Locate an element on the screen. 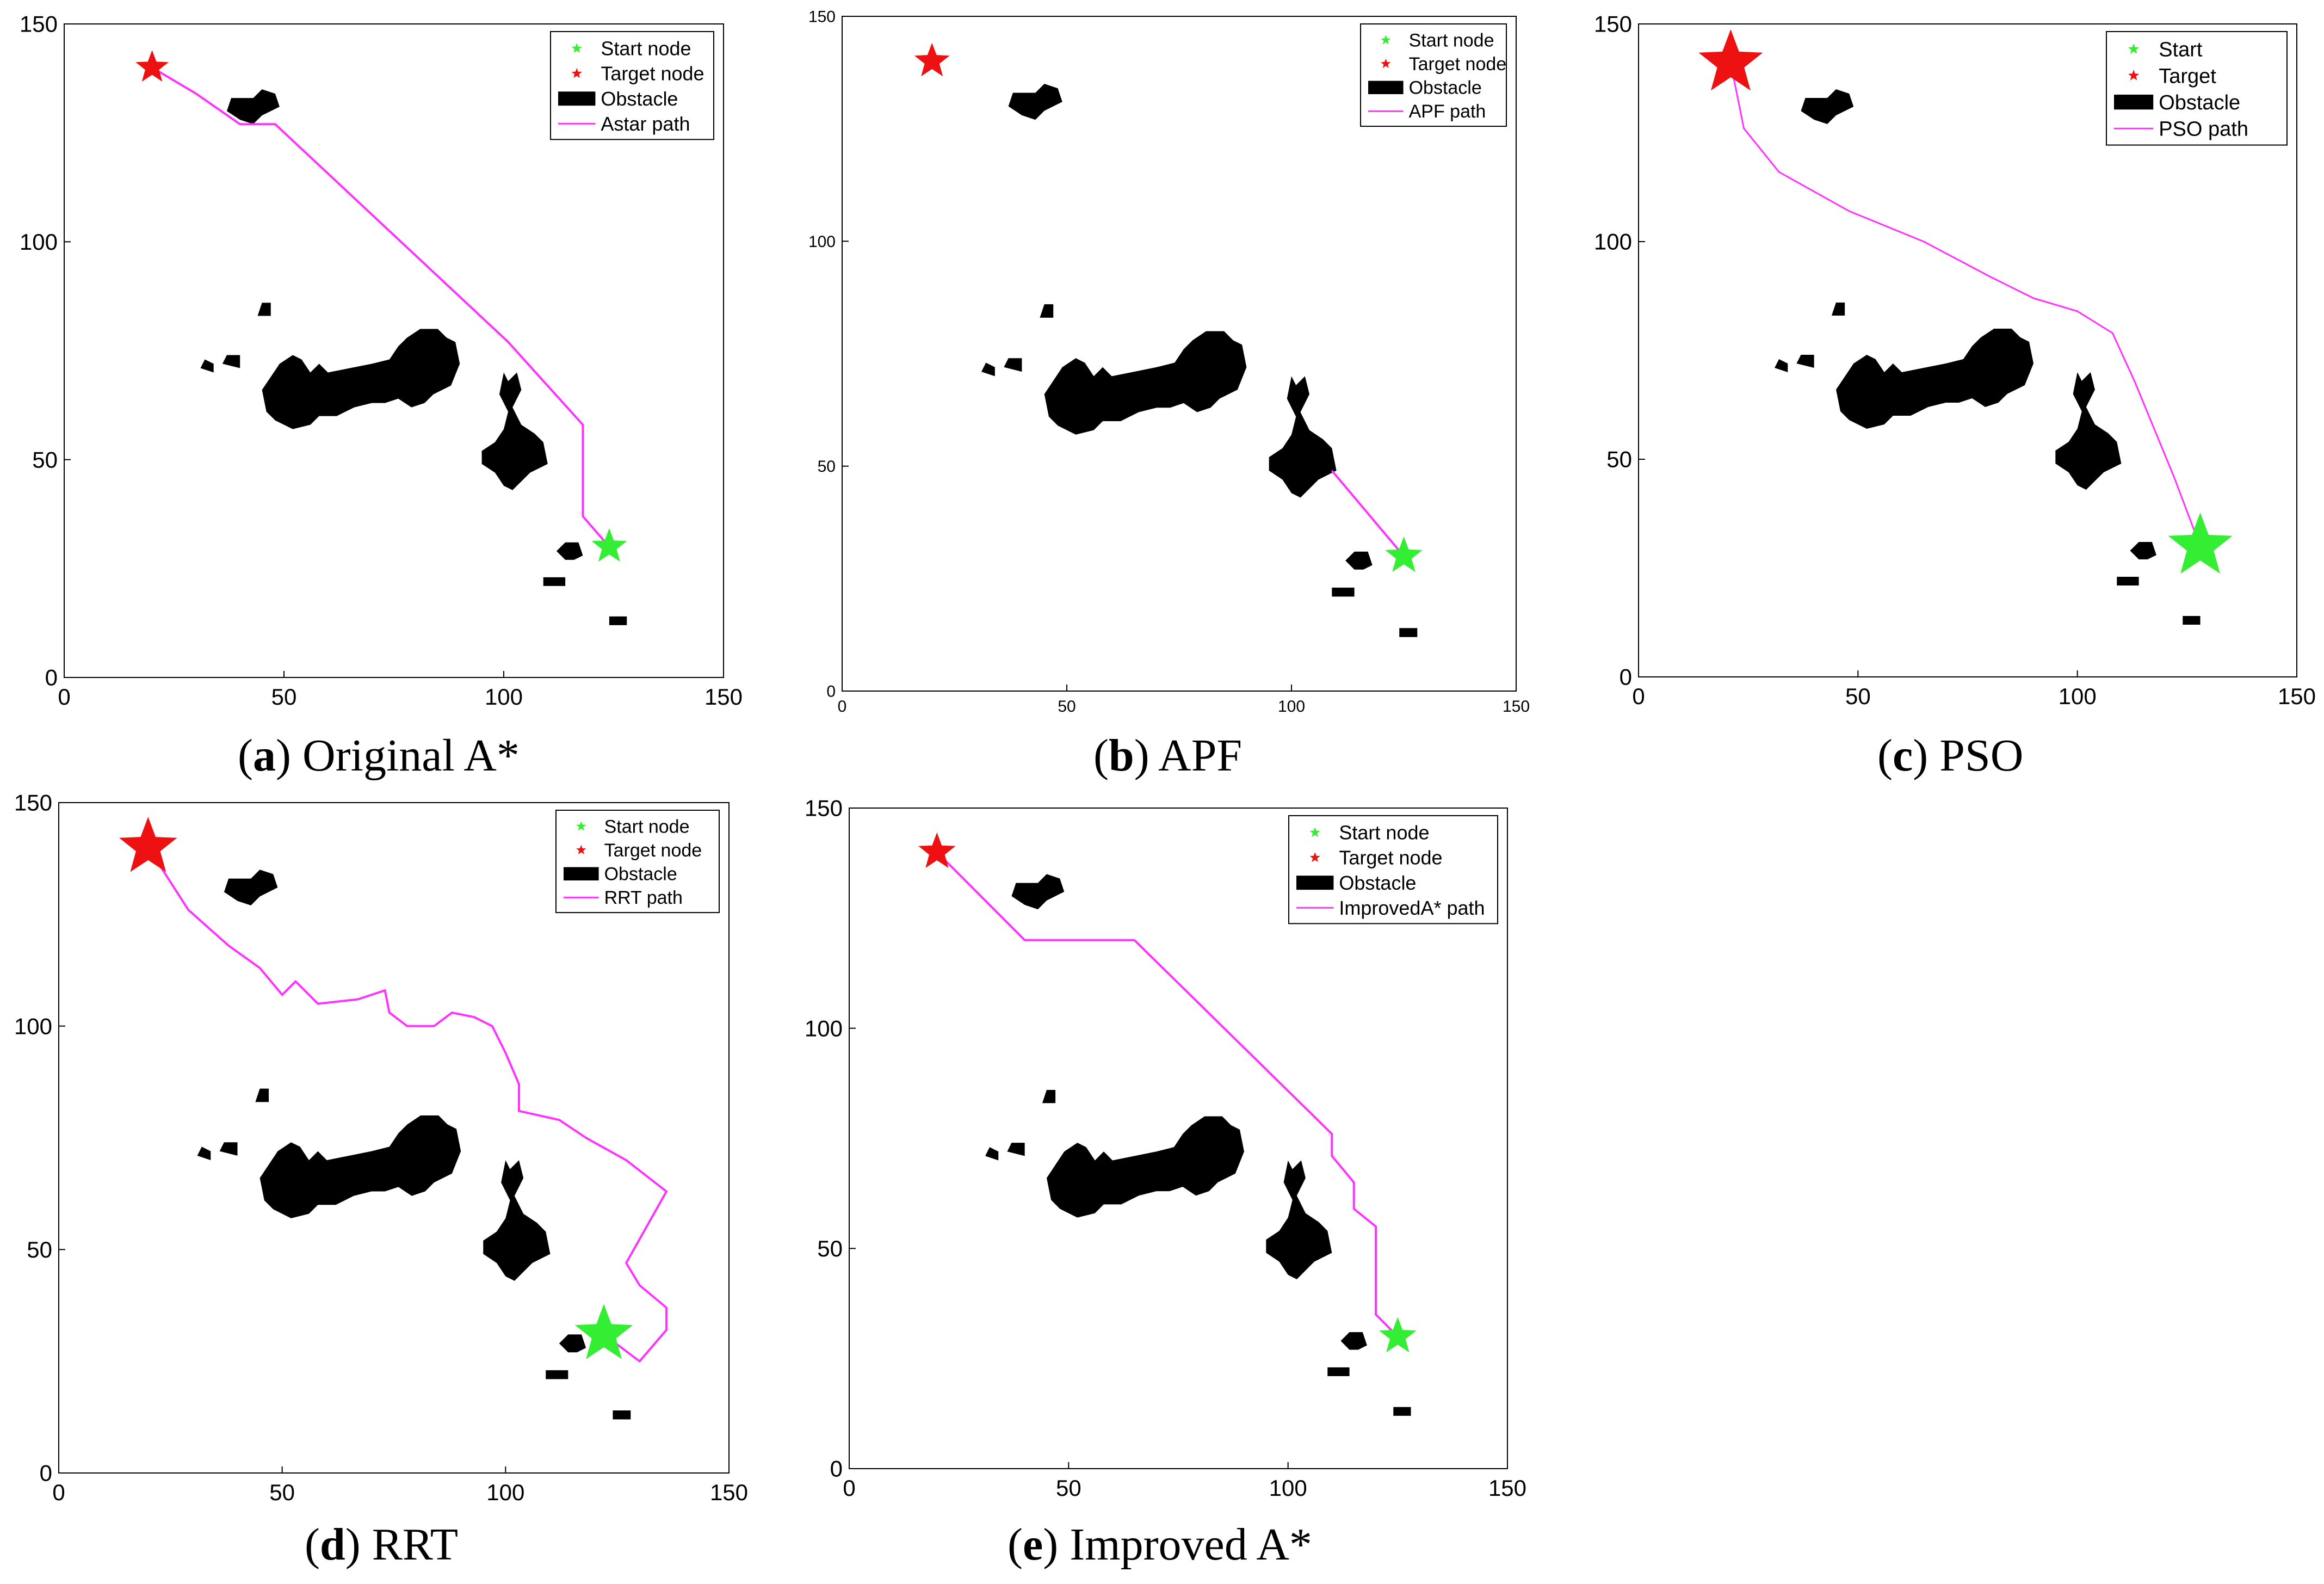  legend: Start Target Obstacle PSO path is located at coordinates (2197, 89).